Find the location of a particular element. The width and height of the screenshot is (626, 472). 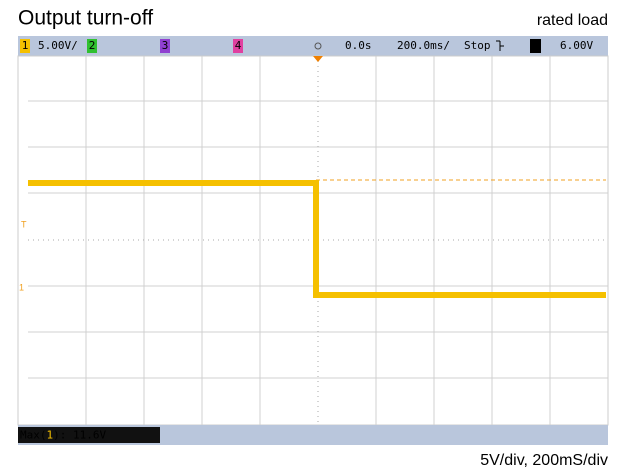

run-state: Stop is located at coordinates (477, 45).